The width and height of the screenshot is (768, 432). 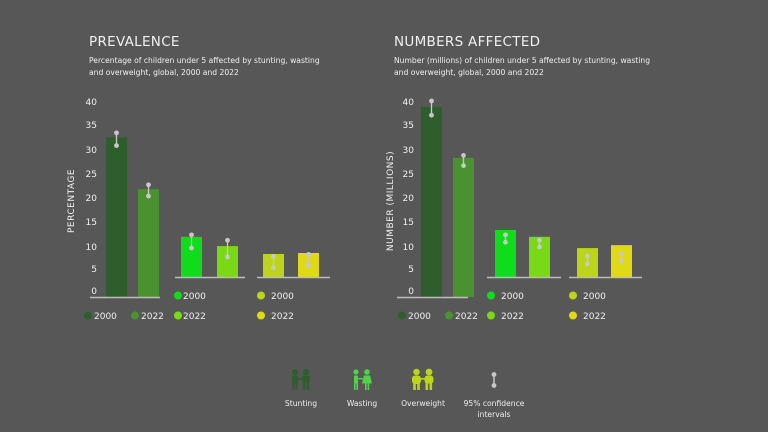 I want to click on chart-title: NUMBERS AFFECTED, so click(x=467, y=42).